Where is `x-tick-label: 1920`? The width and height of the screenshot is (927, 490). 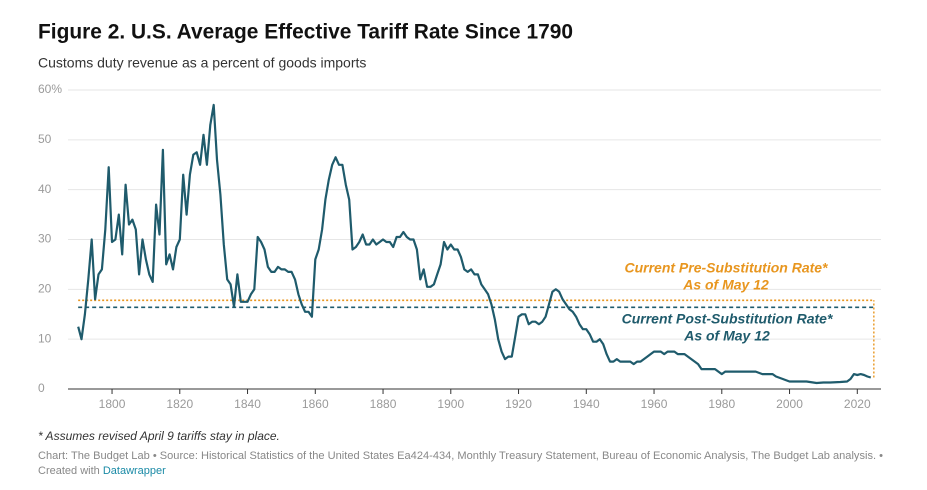
x-tick-label: 1920 is located at coordinates (518, 404).